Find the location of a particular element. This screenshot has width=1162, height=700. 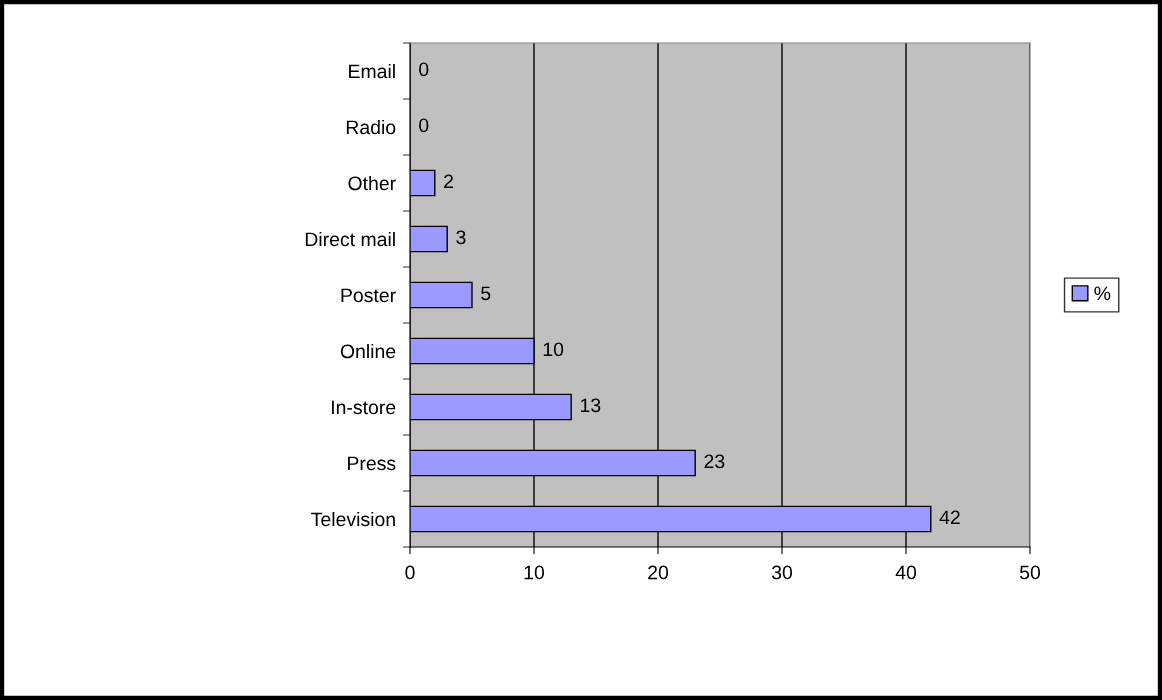

x-tick-label: 50 is located at coordinates (1030, 572).